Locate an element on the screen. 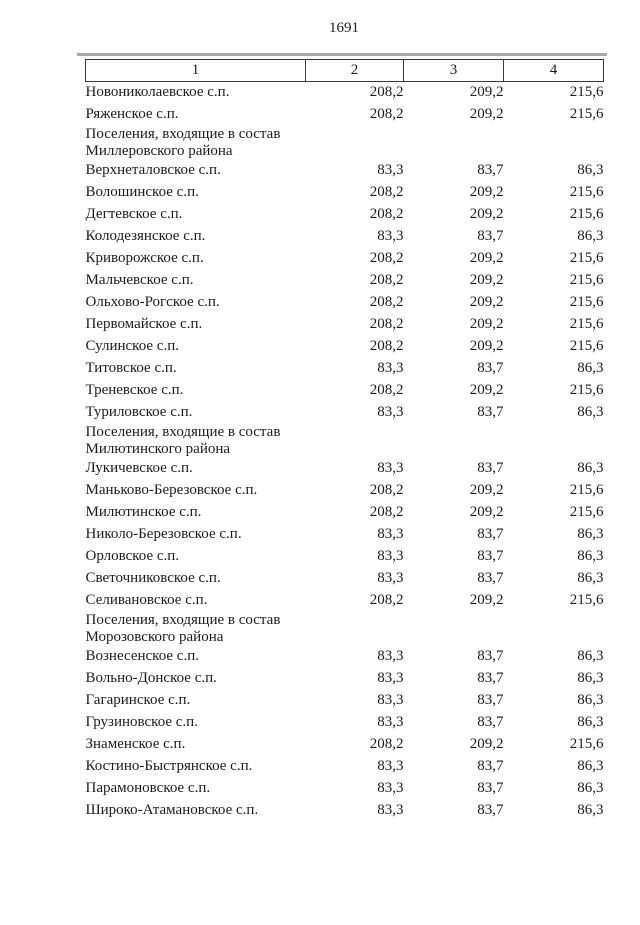 The image size is (640, 925). table-row: Новониколаевское с.п. 208,2 209,2 215,6 is located at coordinates (345, 93).